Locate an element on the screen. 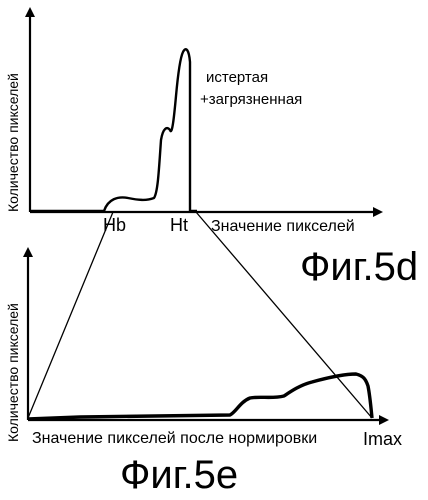  bottom-histogram-curve is located at coordinates (200, 396).